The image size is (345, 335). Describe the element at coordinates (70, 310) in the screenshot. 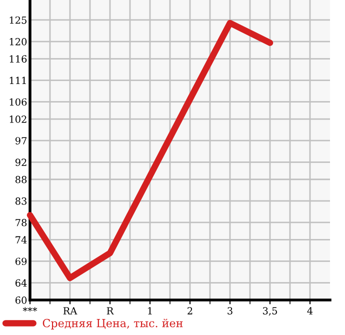

I see `x-tick-label: RA` at that location.